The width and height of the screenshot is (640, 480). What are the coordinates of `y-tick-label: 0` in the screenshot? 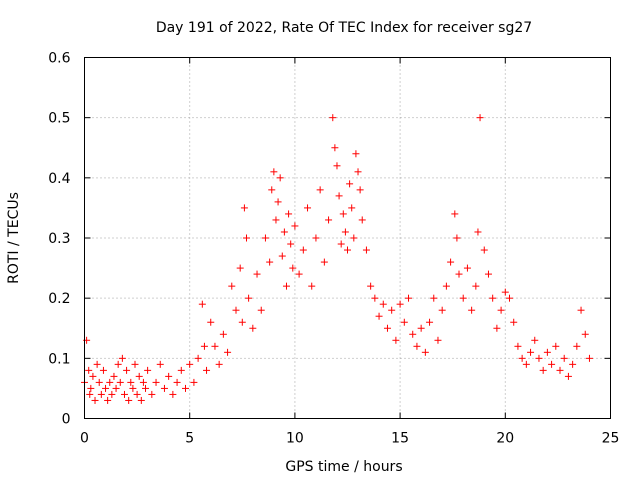 It's located at (66, 420).